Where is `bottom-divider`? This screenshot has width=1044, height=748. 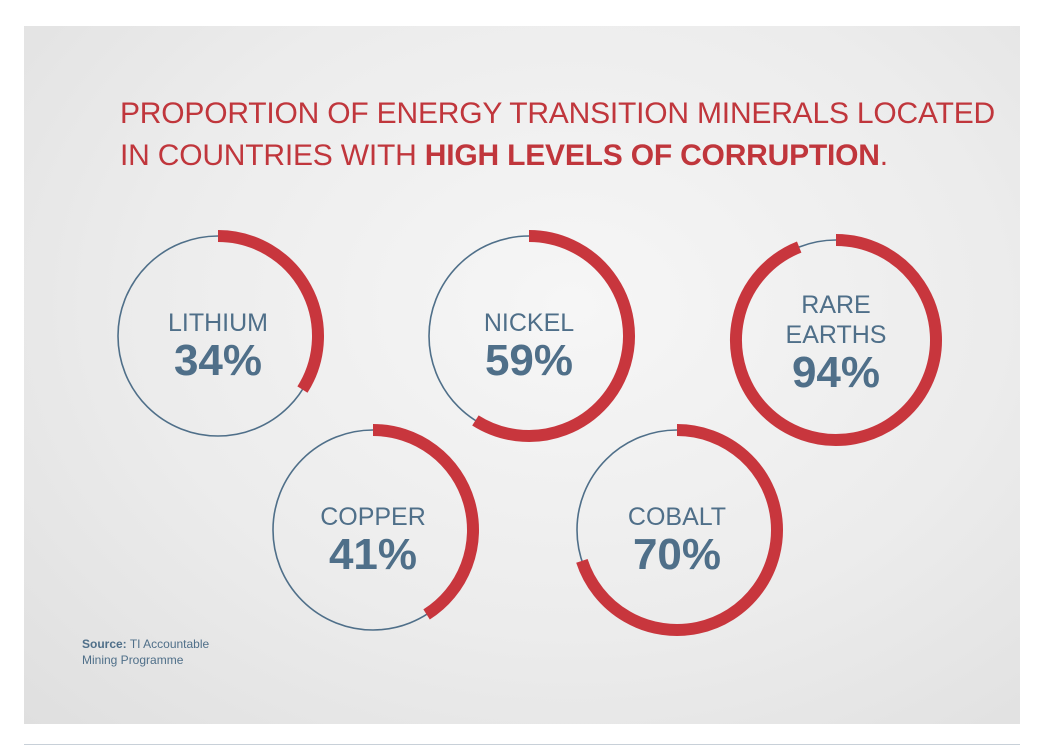 bottom-divider is located at coordinates (522, 744).